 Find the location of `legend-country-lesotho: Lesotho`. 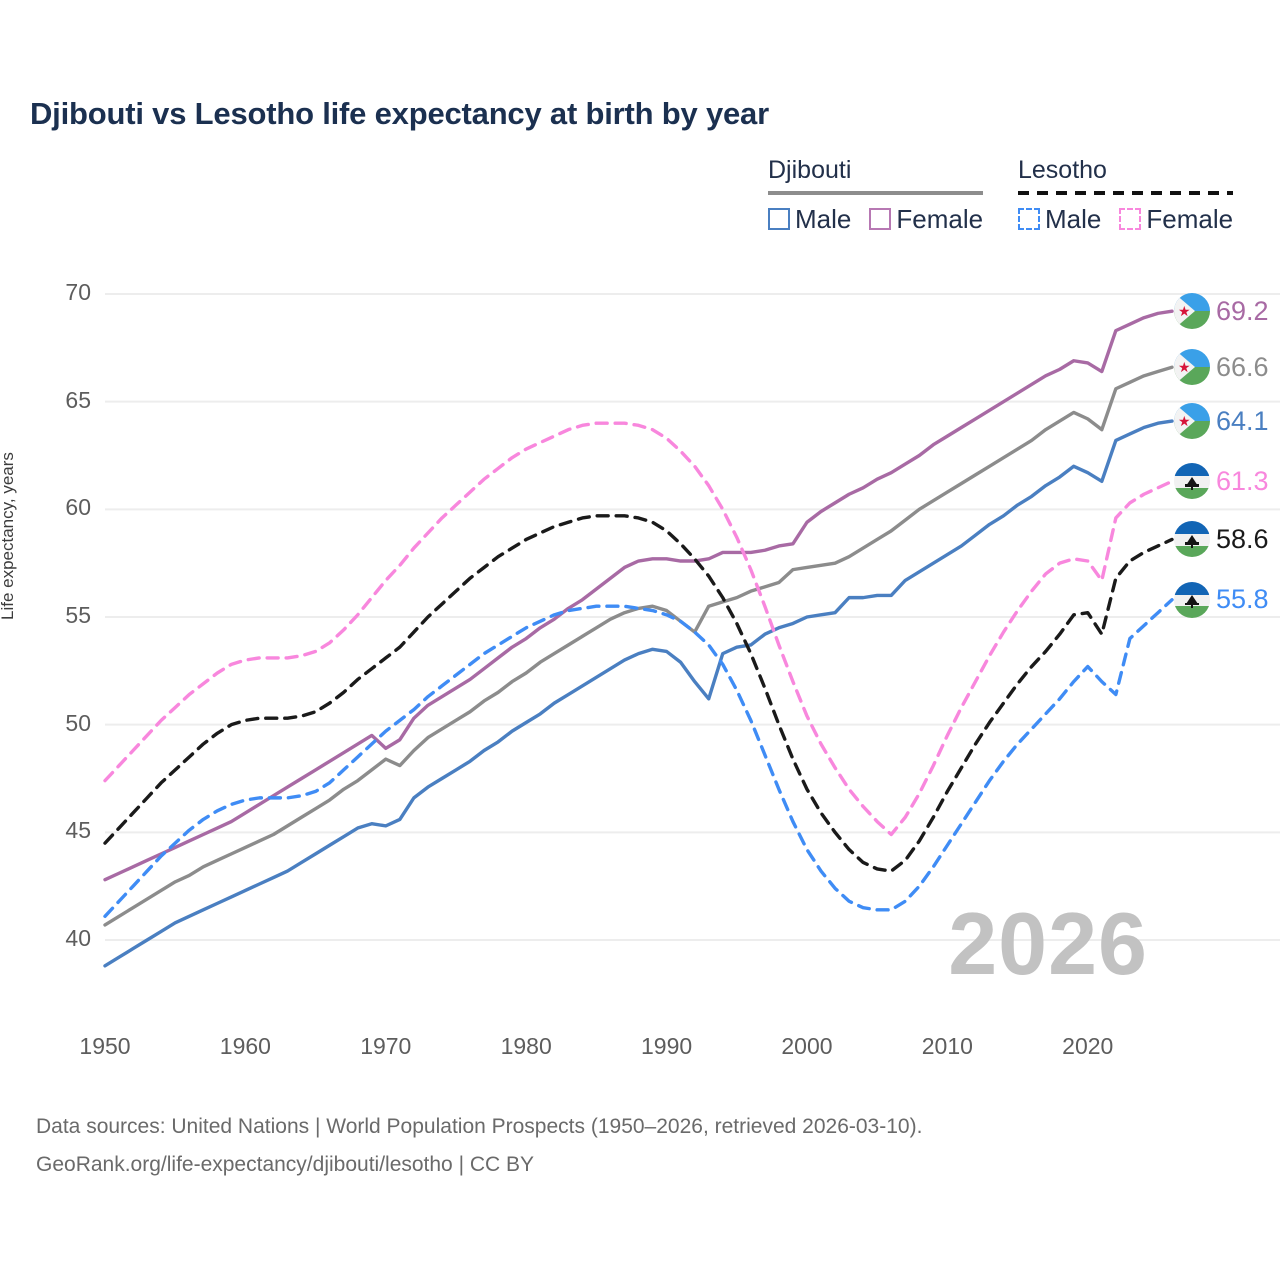

legend-country-lesotho: Lesotho is located at coordinates (1062, 170).